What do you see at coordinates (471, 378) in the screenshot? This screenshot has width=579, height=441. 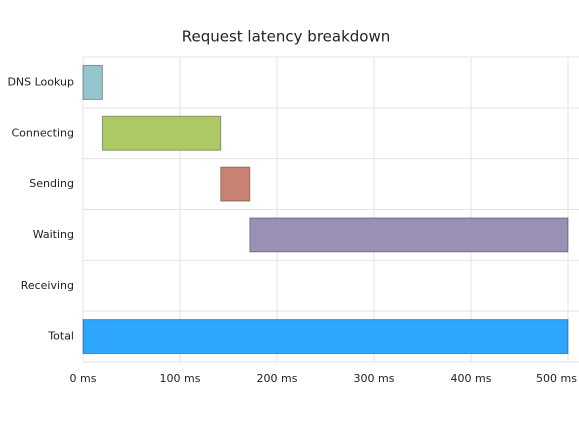 I see `x-tick-label: 400 ms` at bounding box center [471, 378].